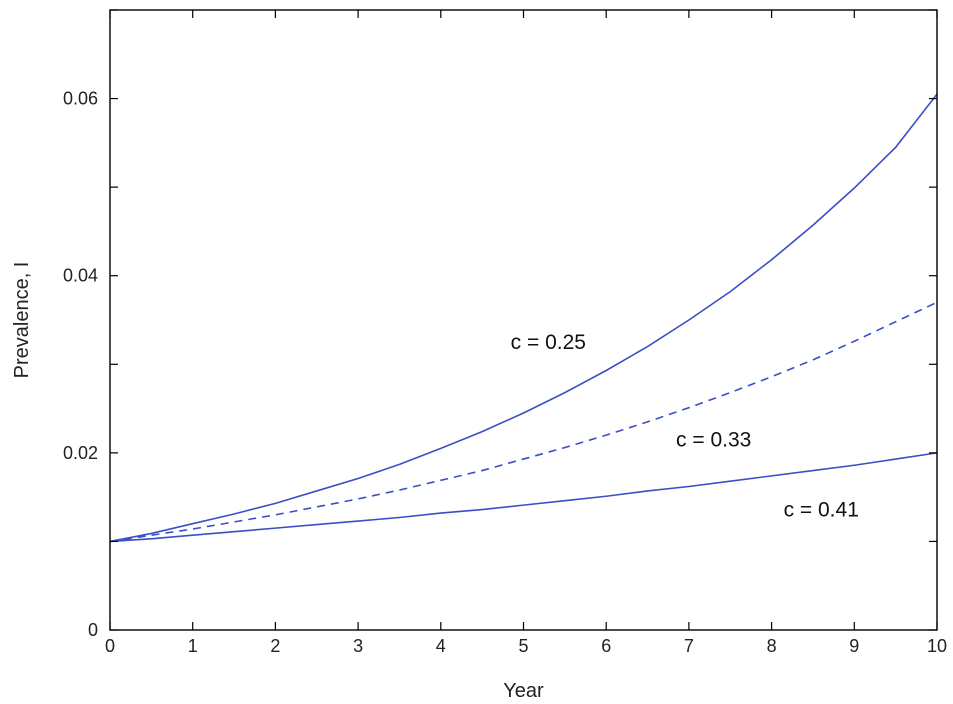  What do you see at coordinates (80, 453) in the screenshot?
I see `y-tick-label: 0.02` at bounding box center [80, 453].